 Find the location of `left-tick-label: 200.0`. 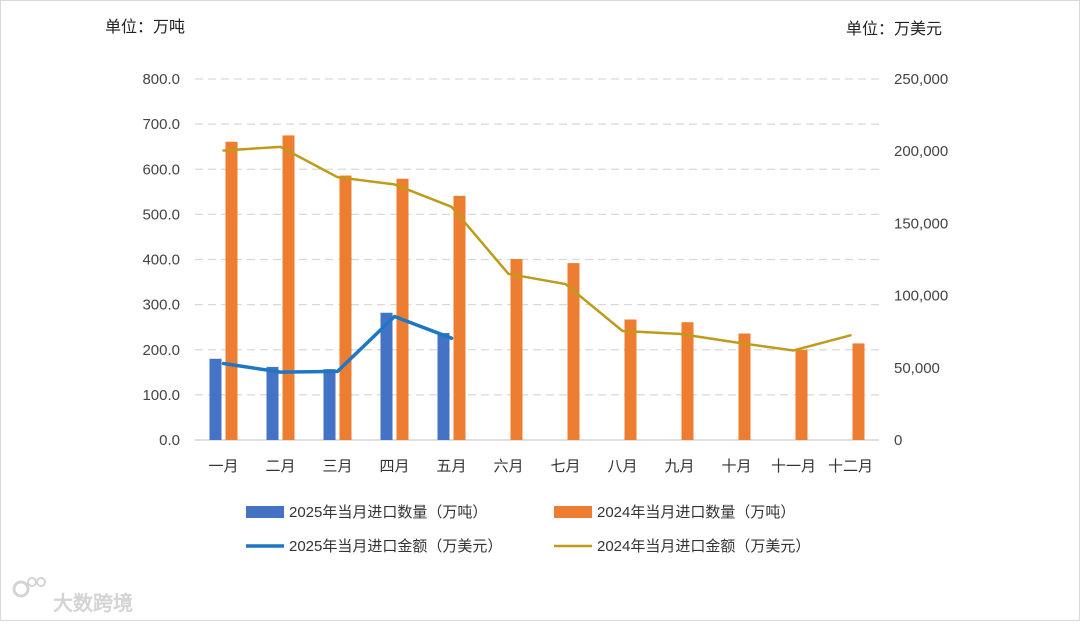

left-tick-label: 200.0 is located at coordinates (161, 350).